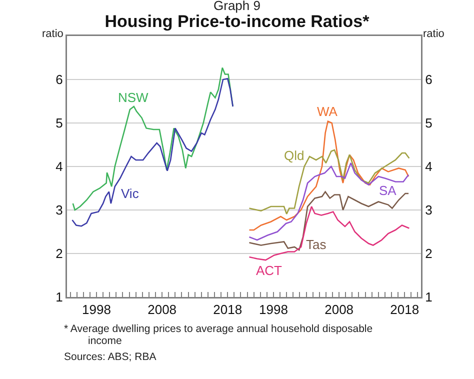 This screenshot has height=379, width=474. Describe the element at coordinates (294, 155) in the screenshot. I see `series-label: Qld` at that location.